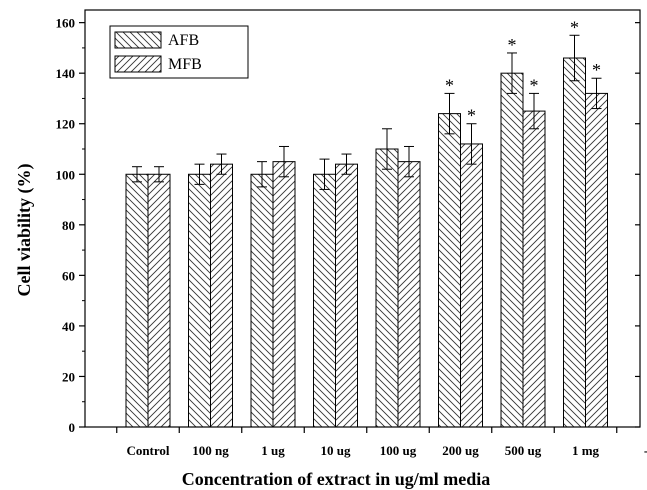 The height and width of the screenshot is (490, 647). I want to click on x-tick-label: Control, so click(147, 450).